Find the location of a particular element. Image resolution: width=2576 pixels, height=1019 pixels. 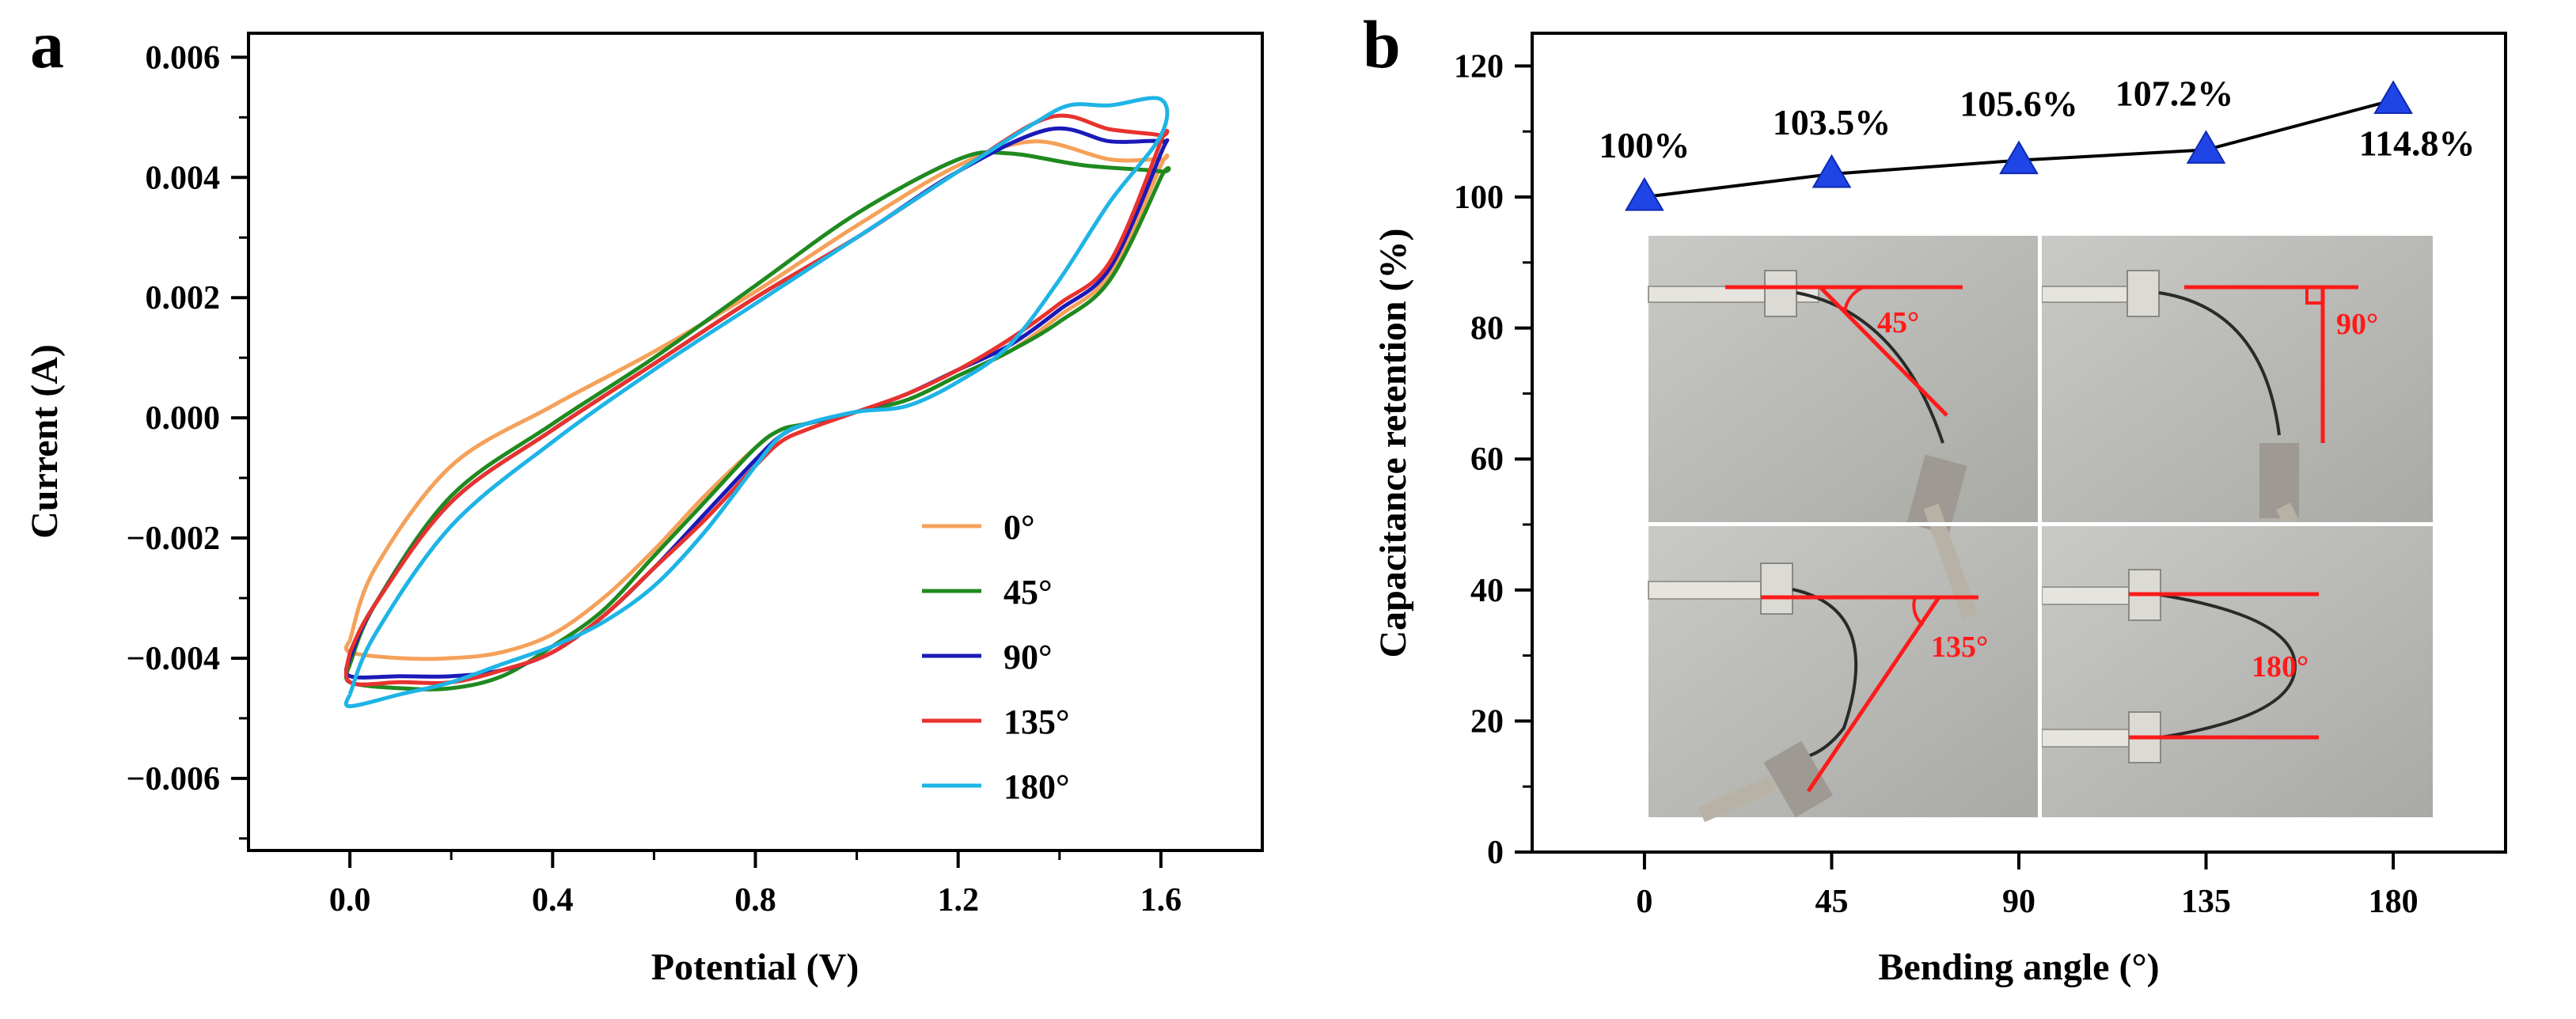

legend-label-45deg: 45° is located at coordinates (1028, 592).